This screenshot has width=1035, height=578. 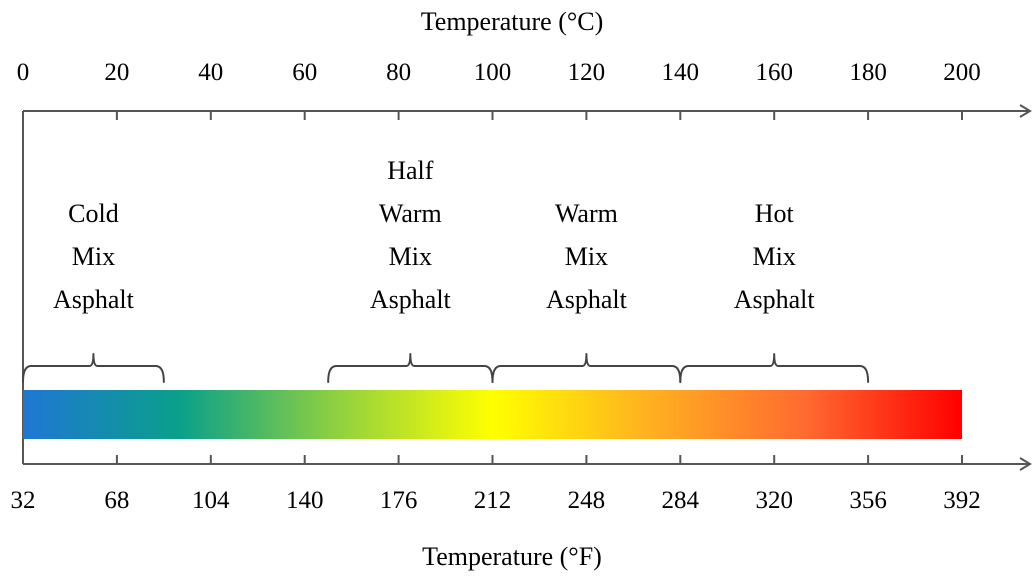 I want to click on bottom-axis-title: Temperature (°F), so click(x=512, y=556).